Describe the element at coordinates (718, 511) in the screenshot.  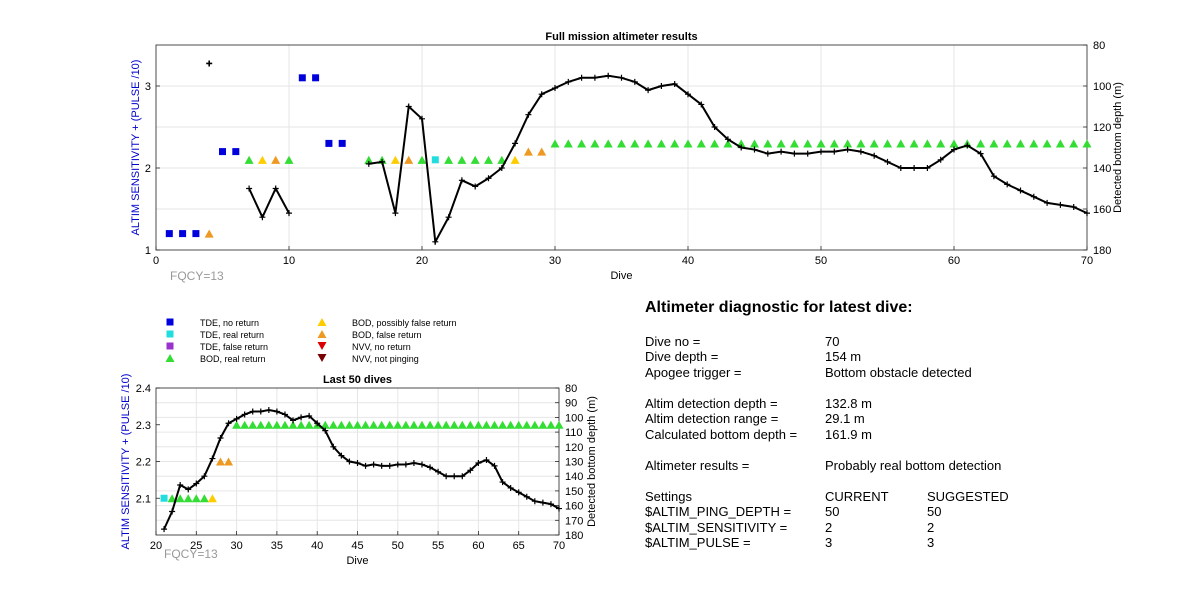
I see `setting-label: $ALTIM_PING_DEPTH =` at that location.